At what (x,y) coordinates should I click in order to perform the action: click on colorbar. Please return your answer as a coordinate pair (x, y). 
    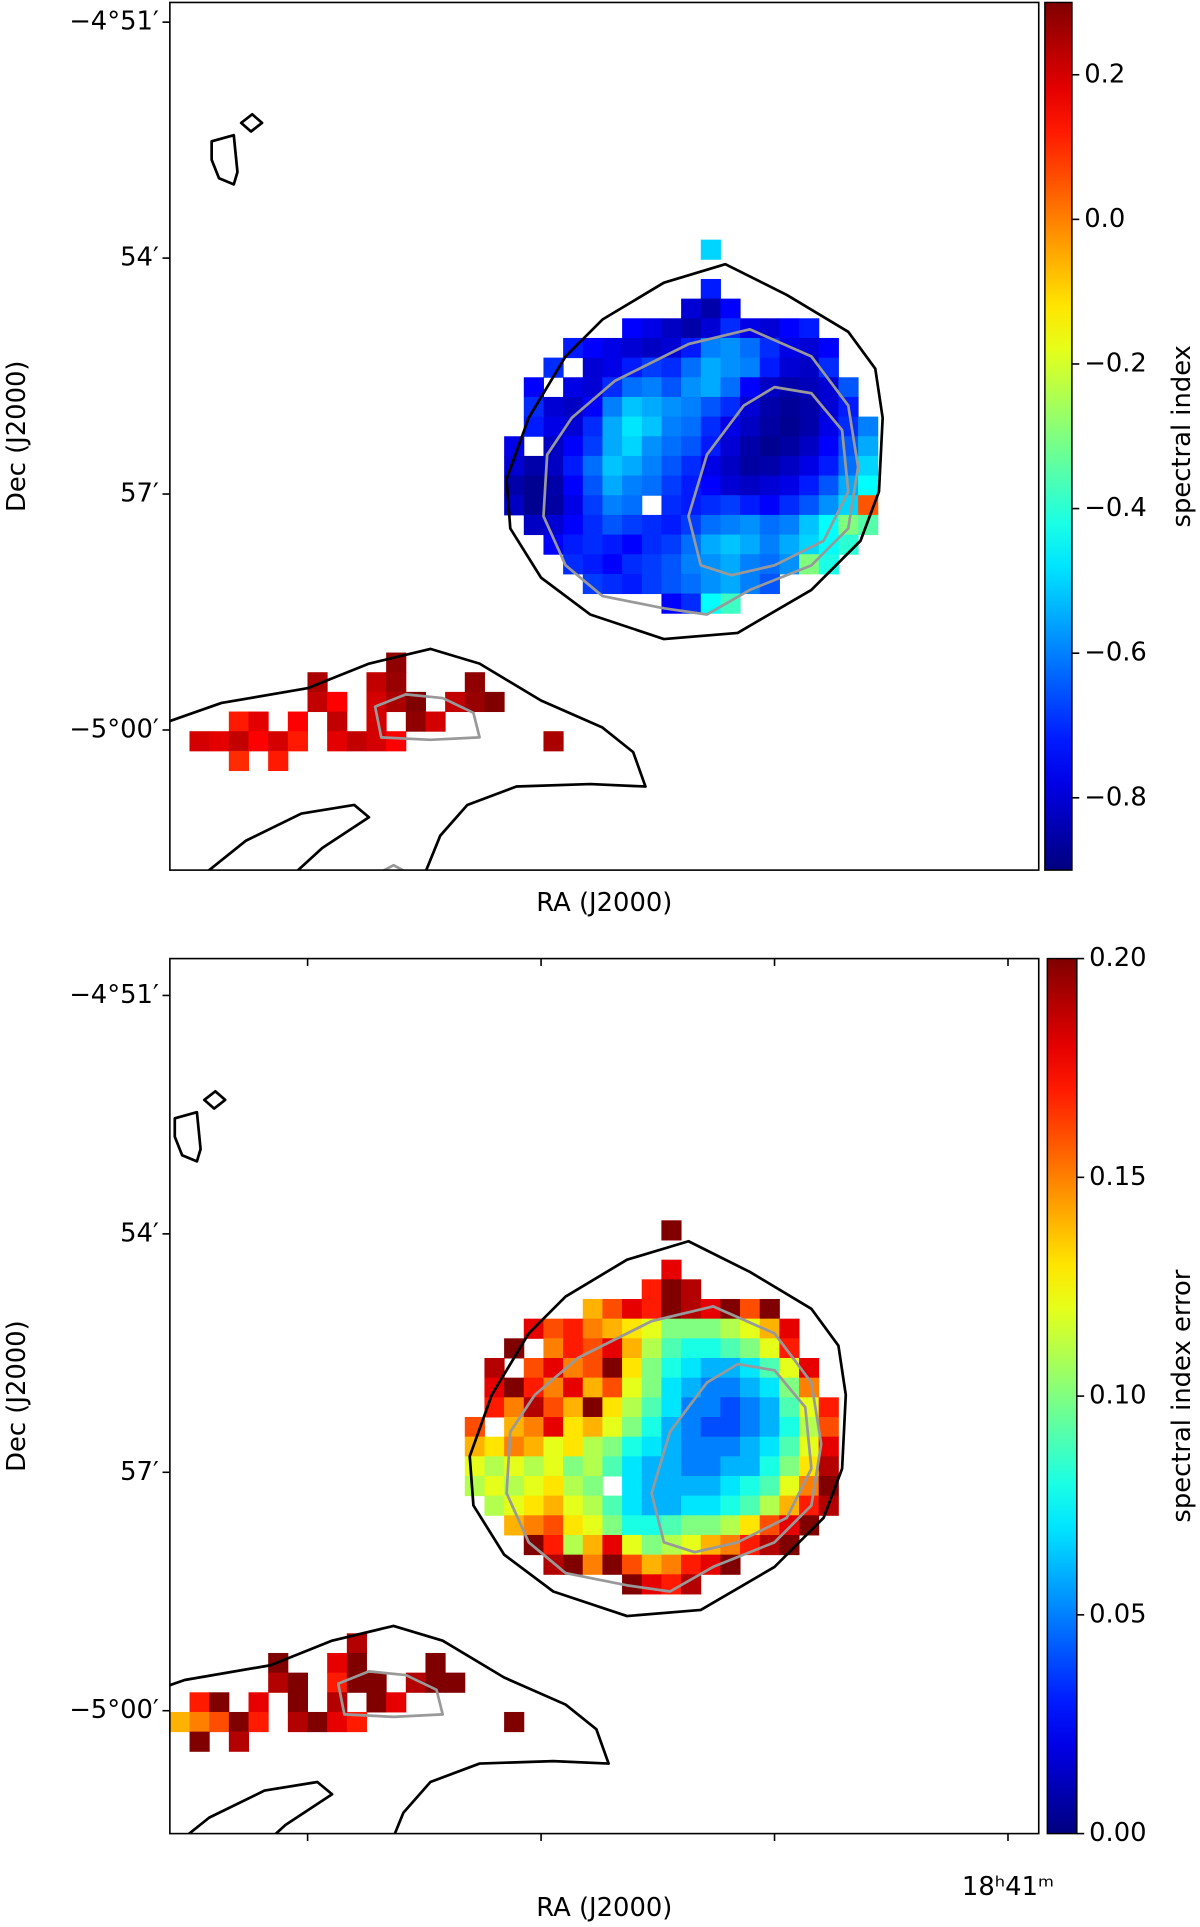
    Looking at the image, I should click on (1062, 1396).